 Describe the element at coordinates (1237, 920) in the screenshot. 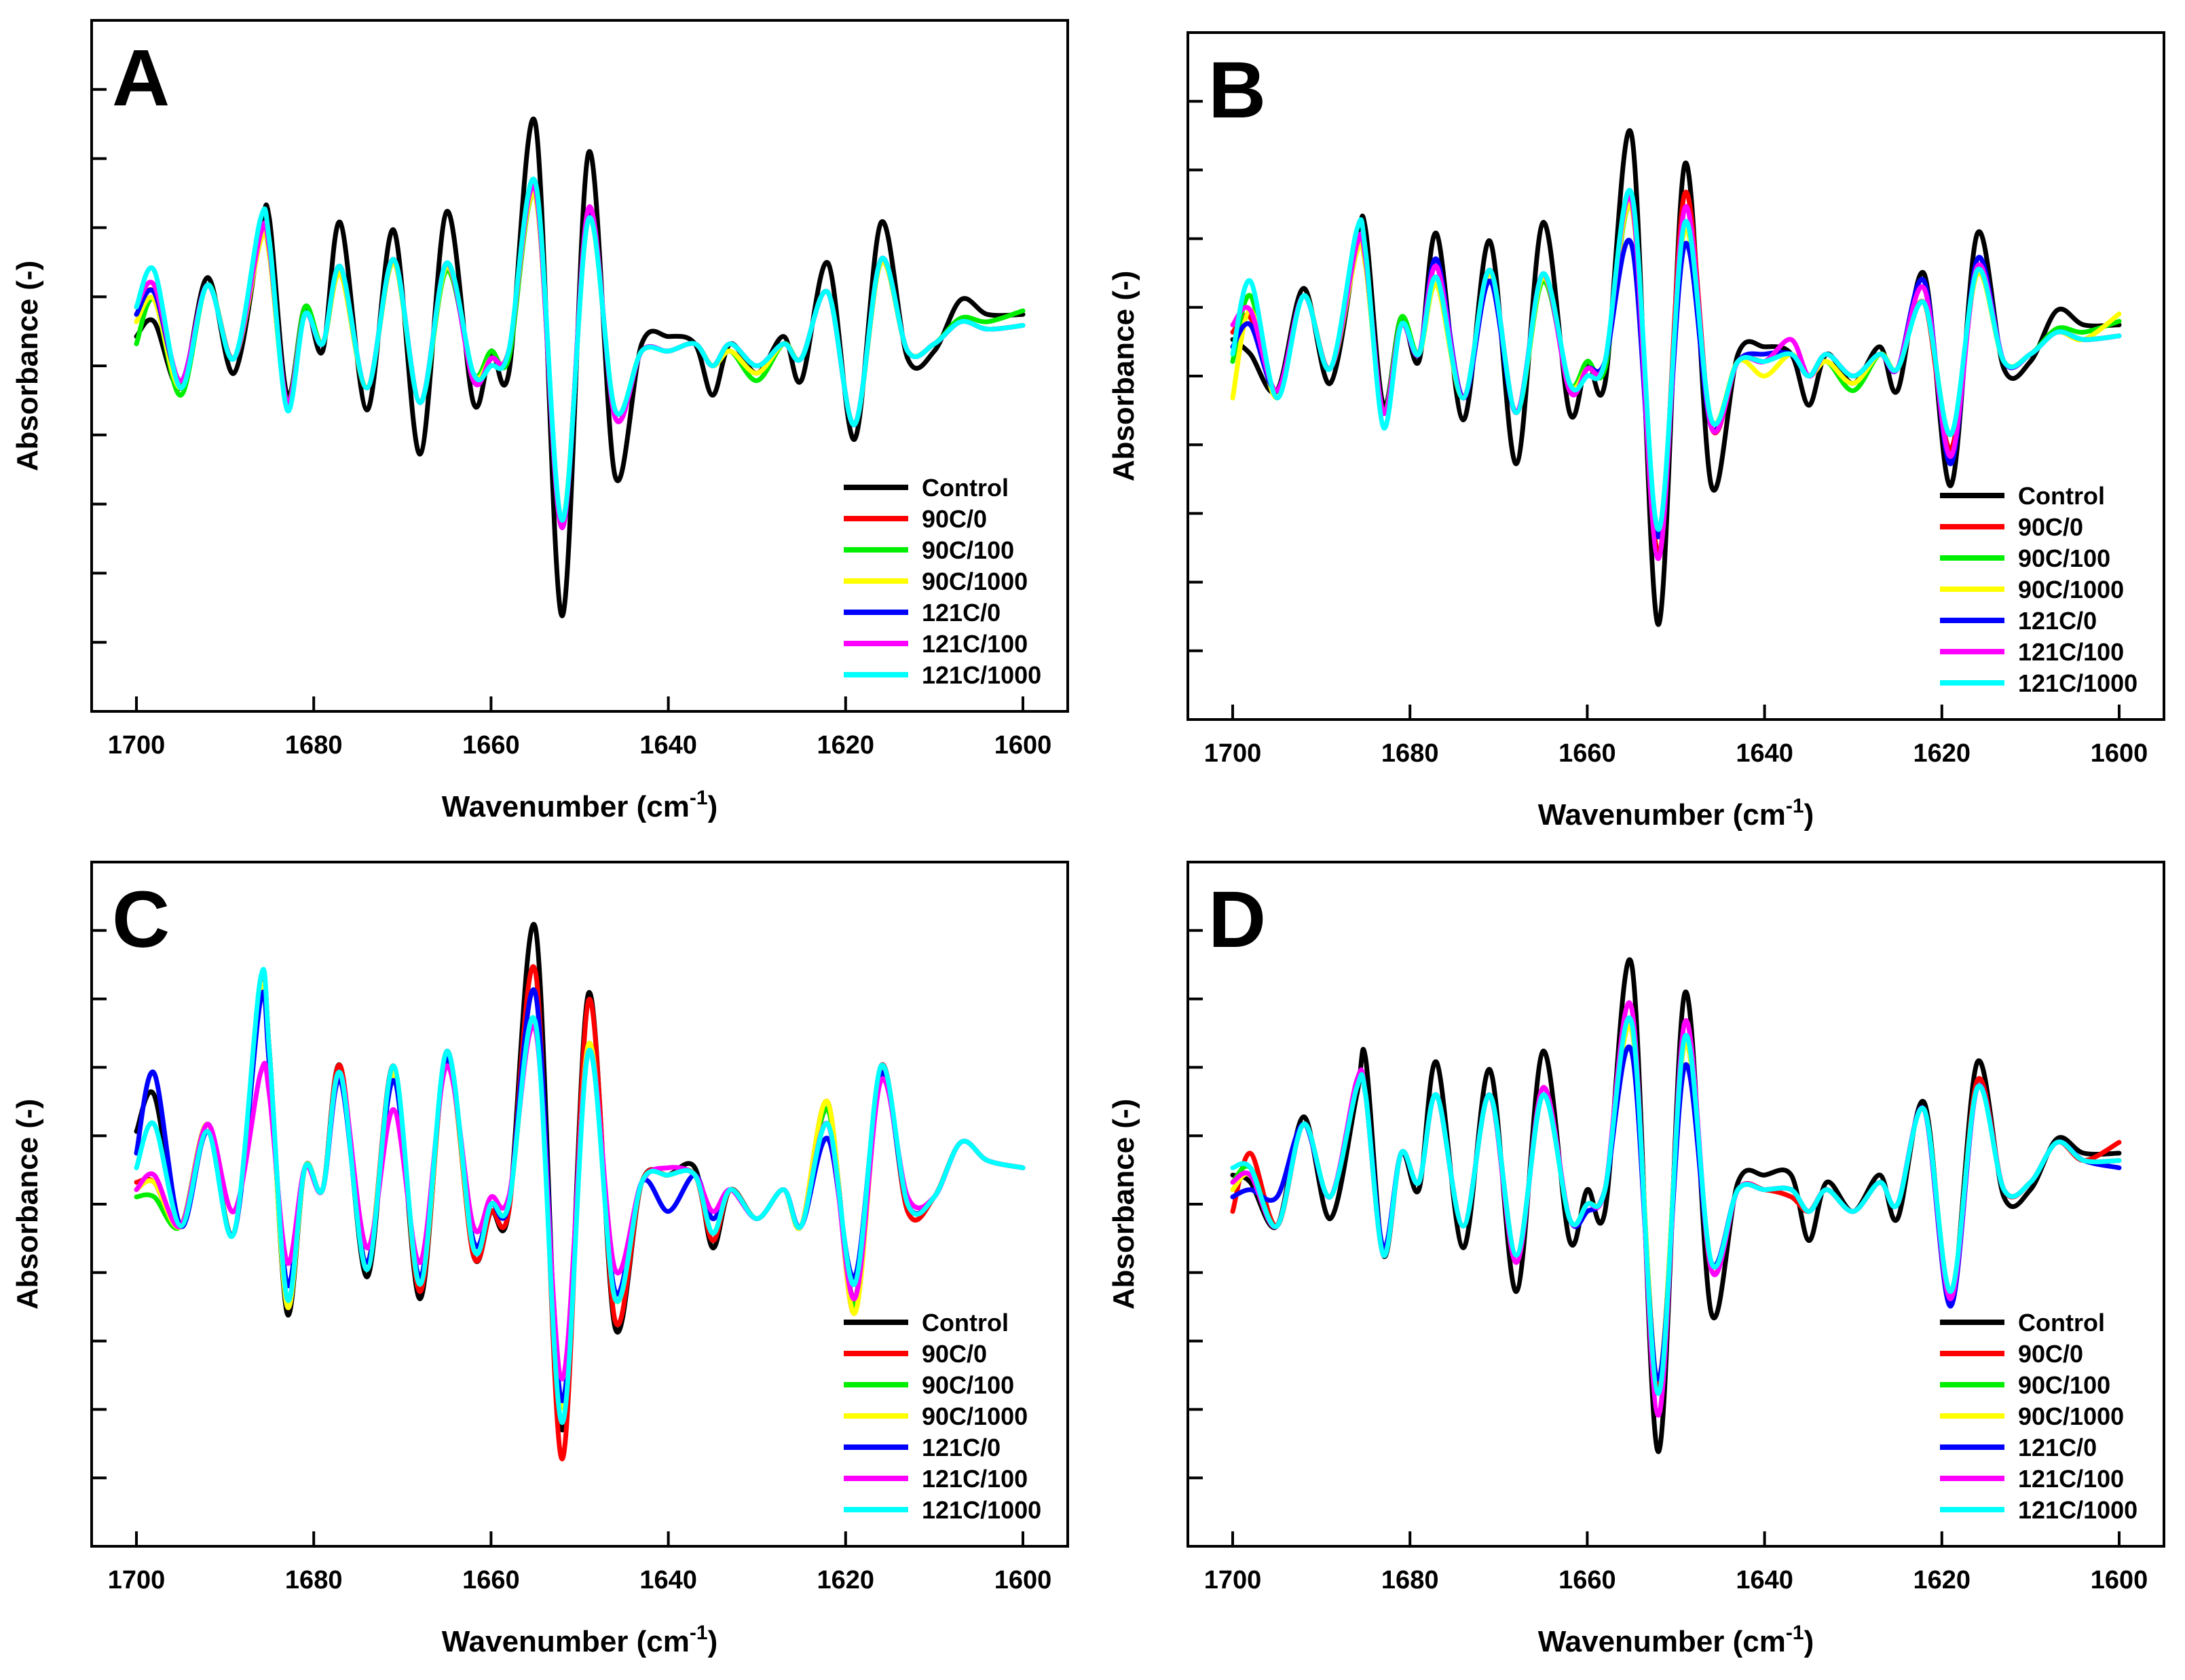

I see `panel-label: D` at that location.